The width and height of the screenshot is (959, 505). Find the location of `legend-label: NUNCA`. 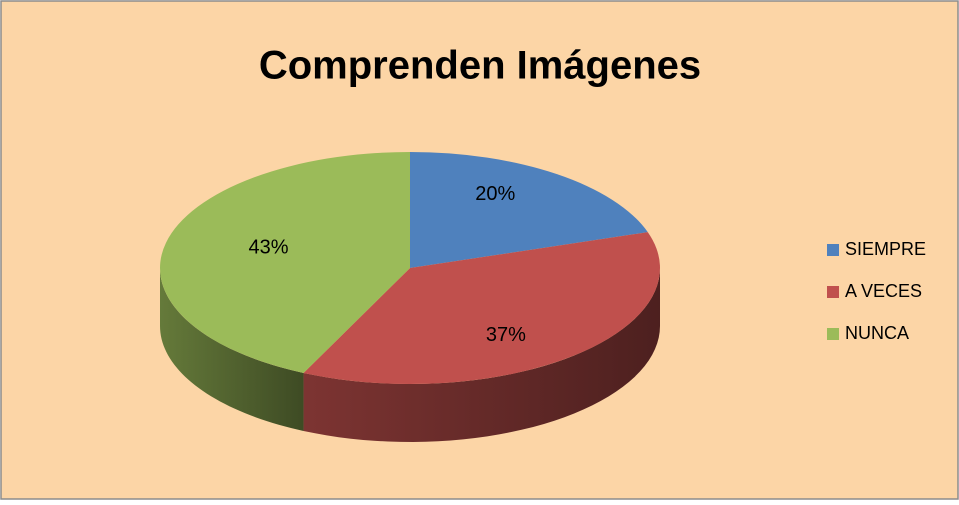

legend-label: NUNCA is located at coordinates (877, 333).